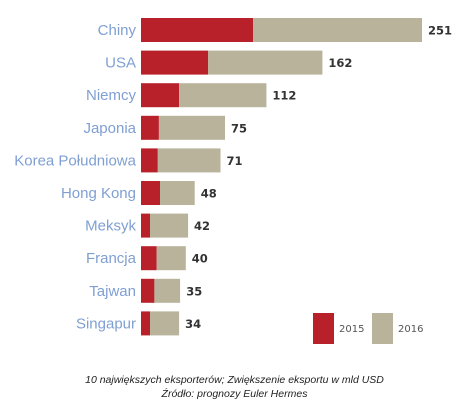 Image resolution: width=469 pixels, height=415 pixels. What do you see at coordinates (112, 291) in the screenshot?
I see `category-label: Tajwan` at bounding box center [112, 291].